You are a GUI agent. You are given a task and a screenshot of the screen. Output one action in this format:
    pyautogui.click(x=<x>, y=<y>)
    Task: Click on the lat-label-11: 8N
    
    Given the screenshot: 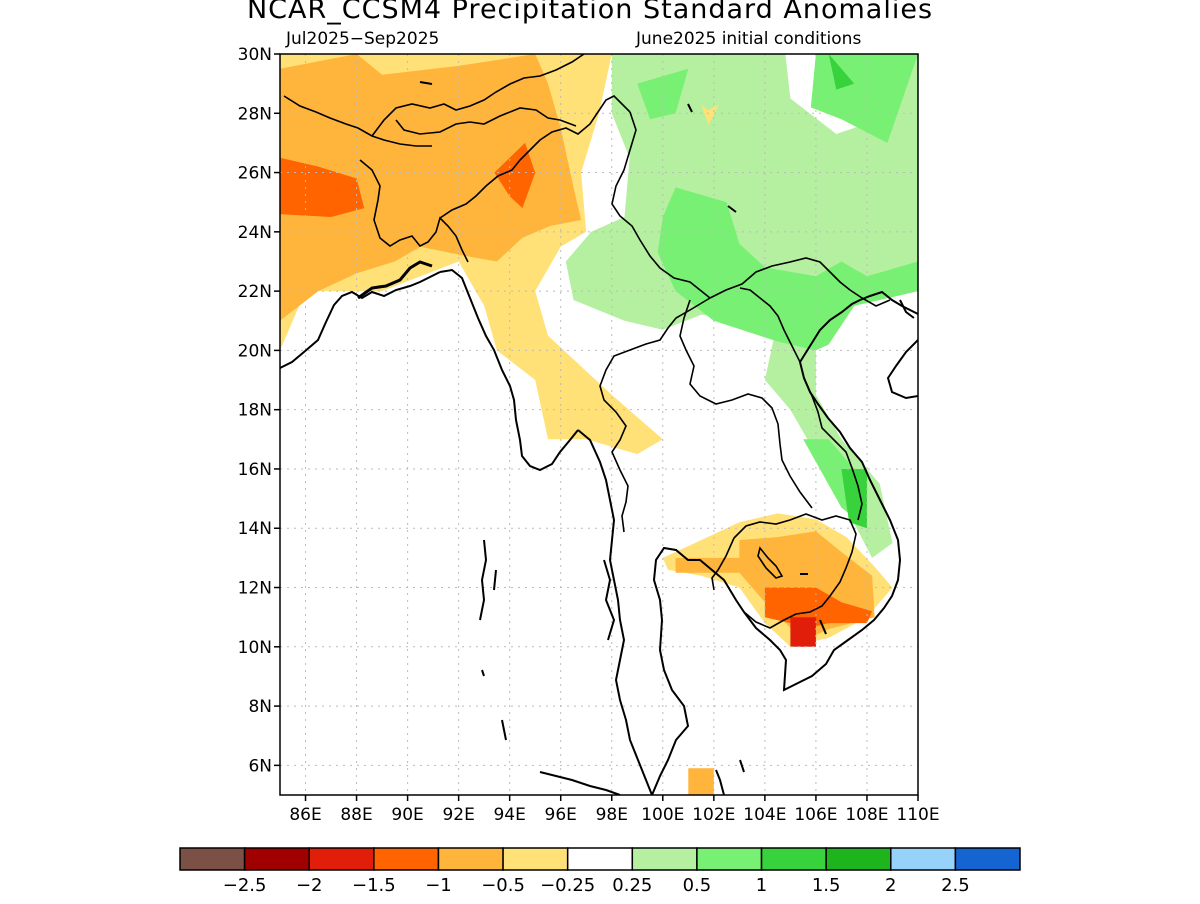 What is the action you would take?
    pyautogui.click(x=260, y=707)
    